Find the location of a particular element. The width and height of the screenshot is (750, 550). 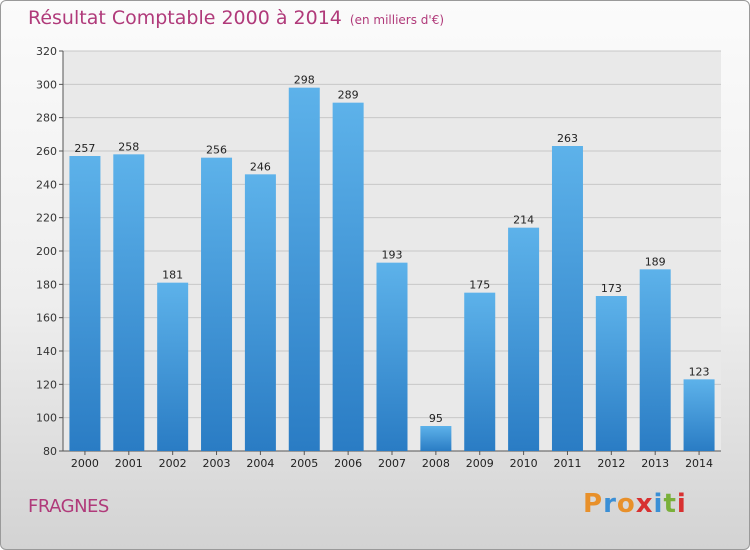

x-tick-label-2012: 2012 is located at coordinates (611, 463).